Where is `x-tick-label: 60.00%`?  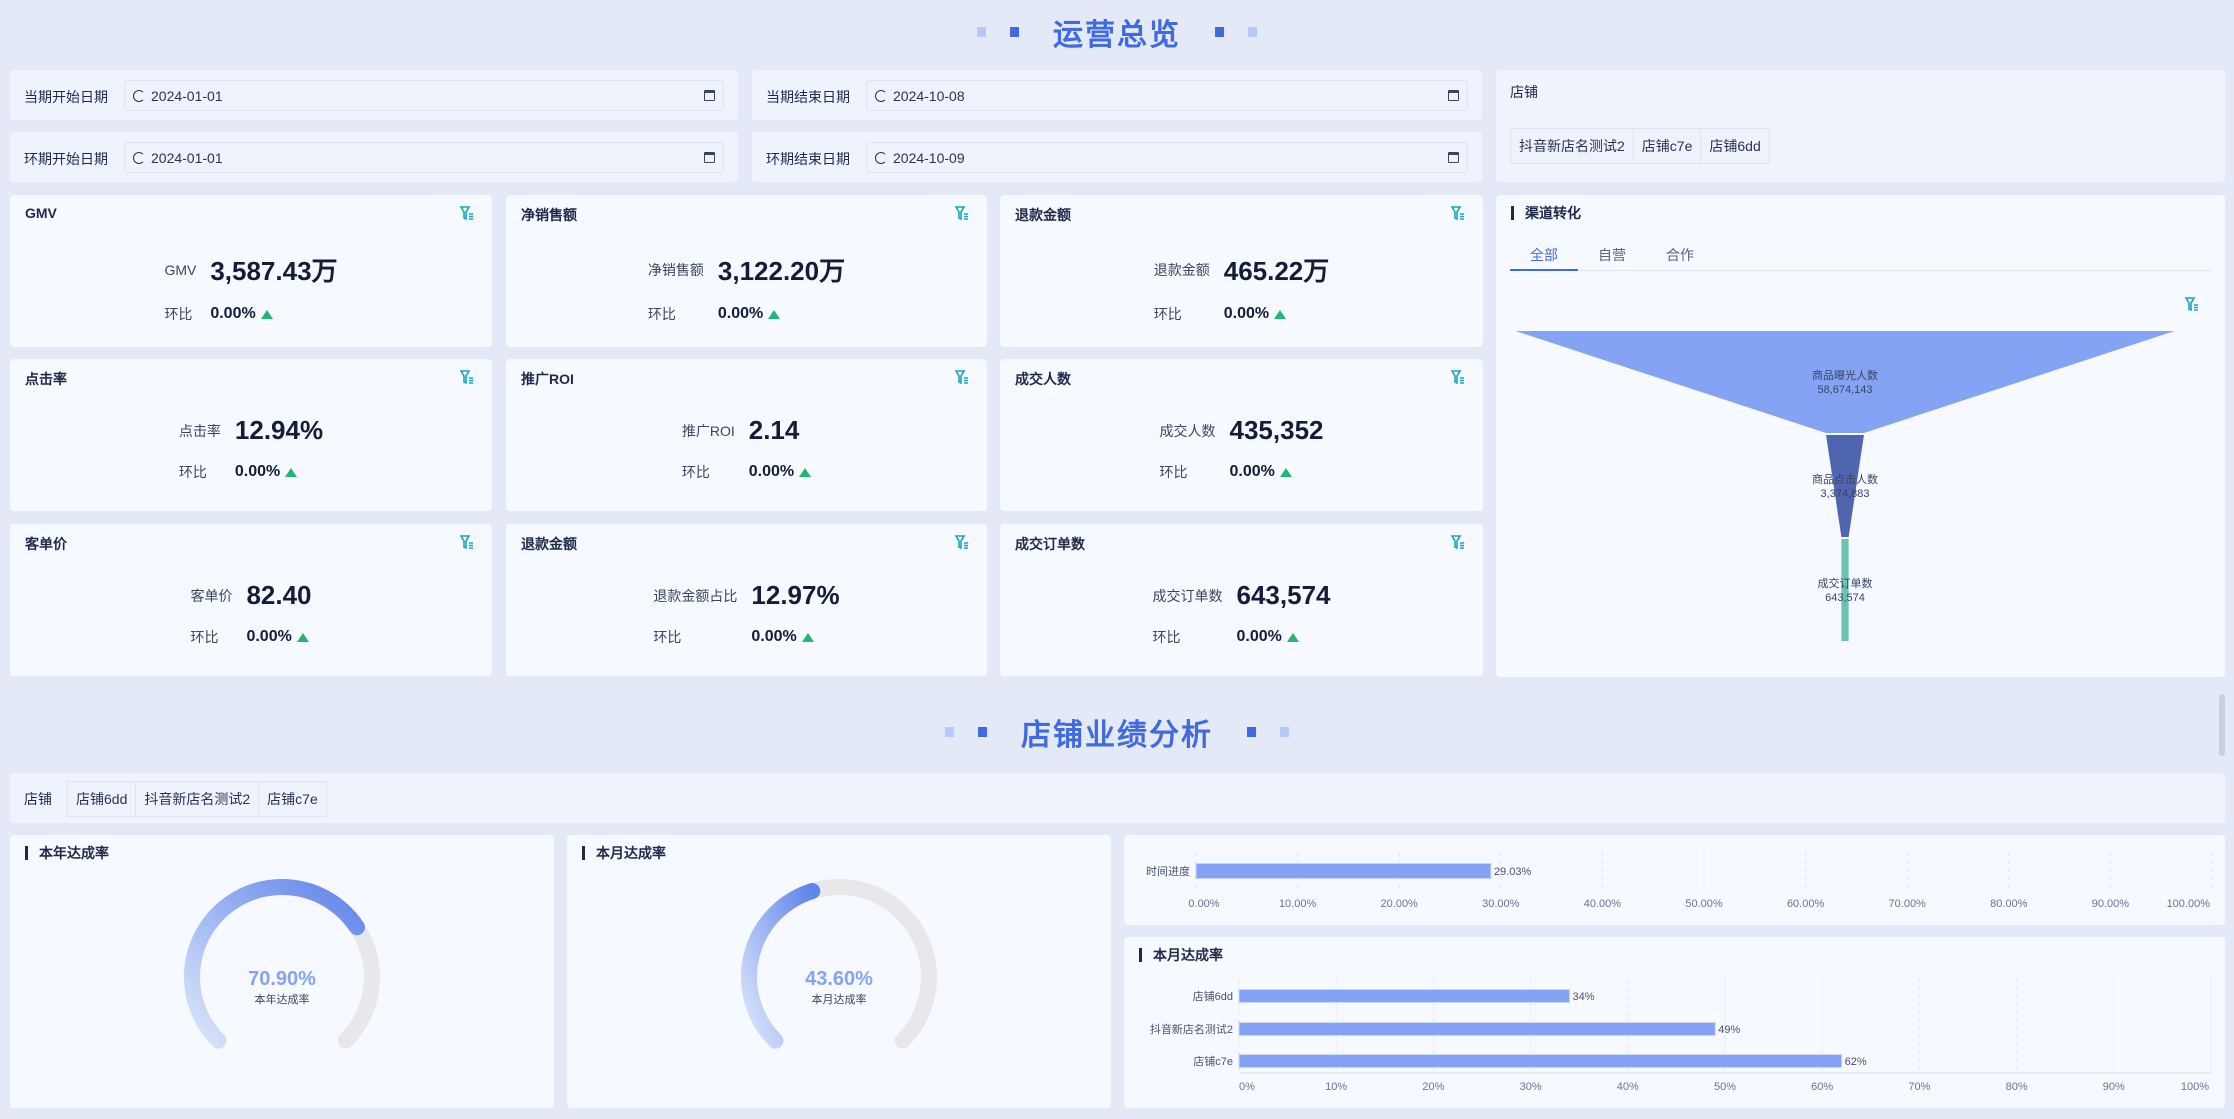
x-tick-label: 60.00% is located at coordinates (1806, 904).